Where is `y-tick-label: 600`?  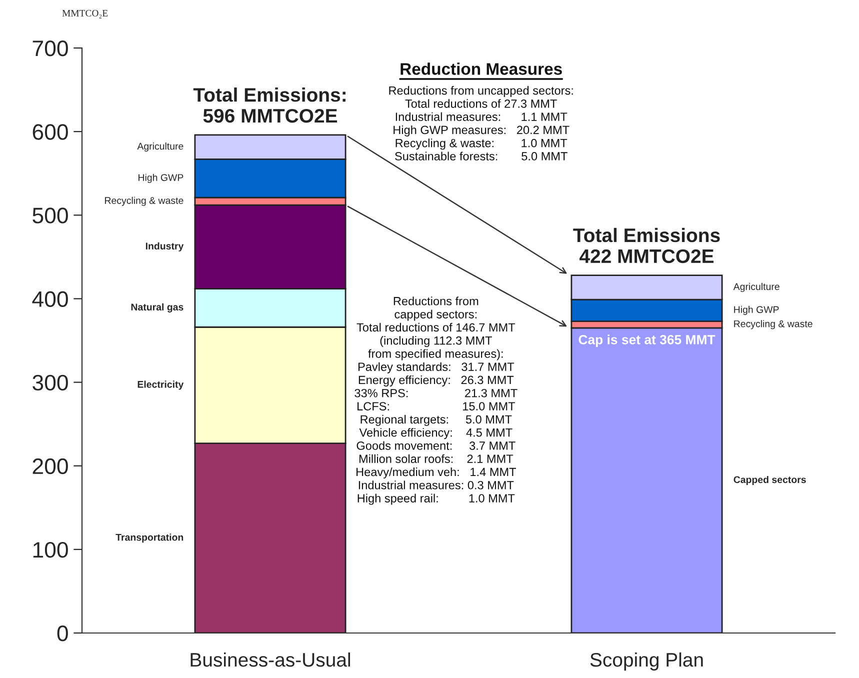
y-tick-label: 600 is located at coordinates (50, 132).